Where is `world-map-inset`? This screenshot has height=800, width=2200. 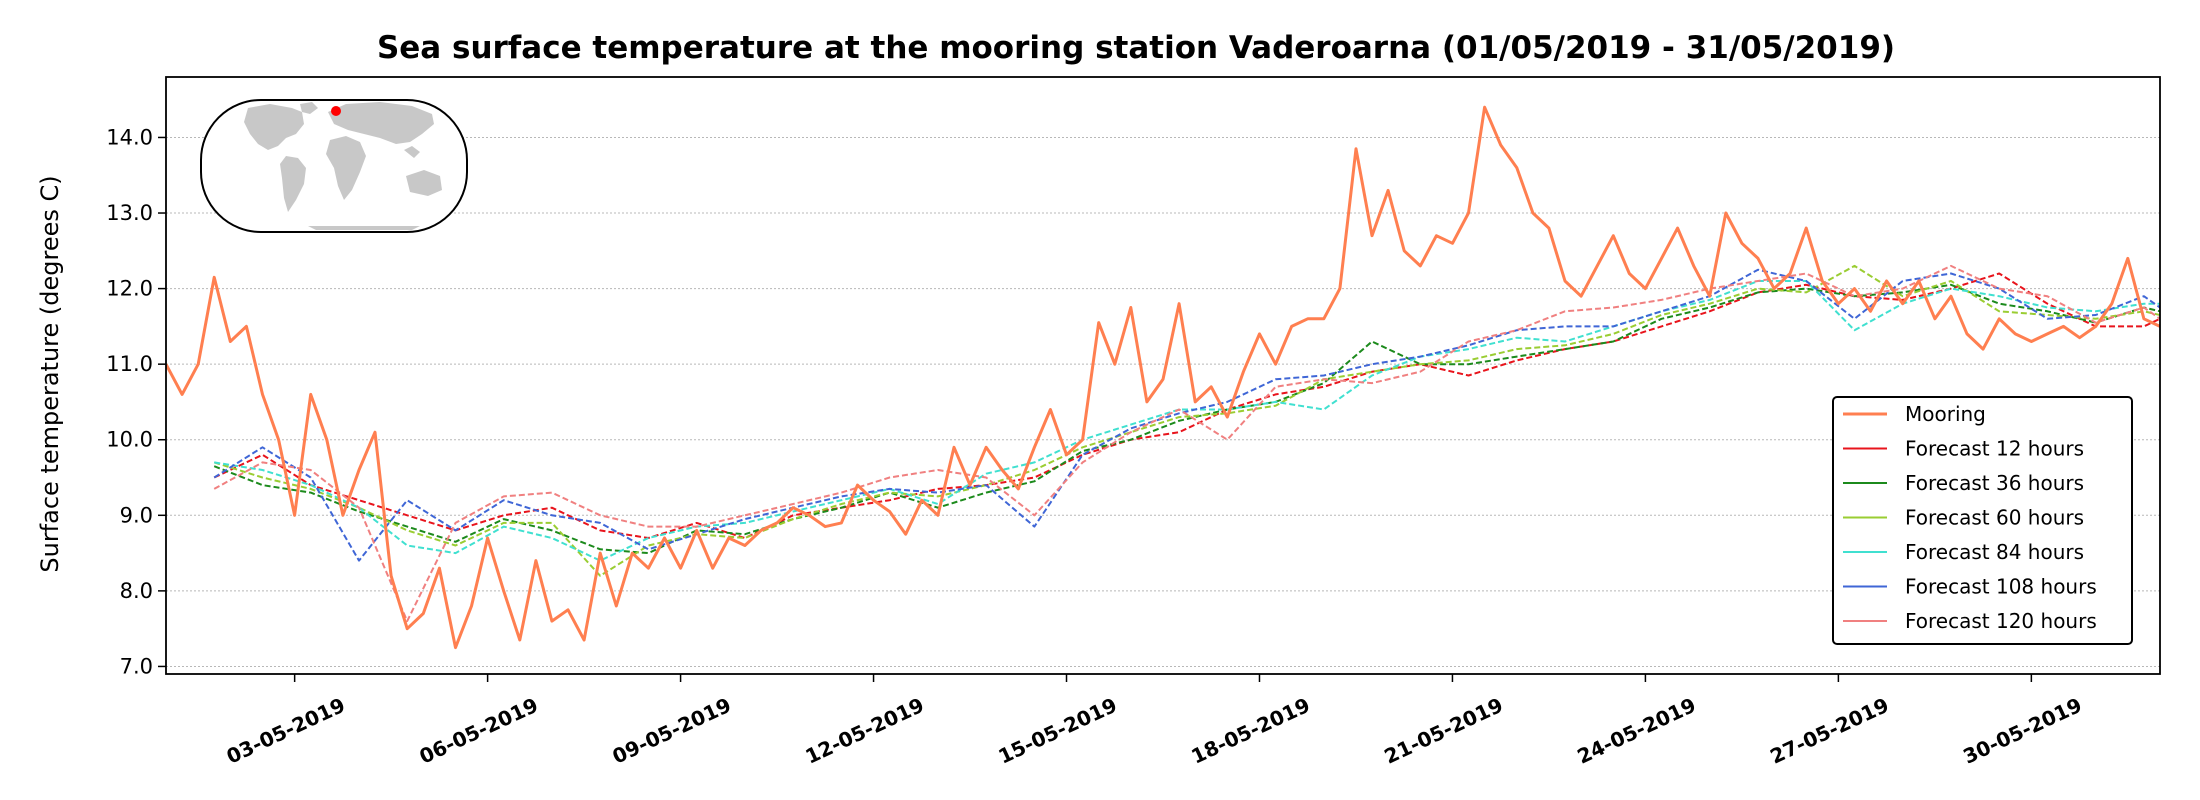 world-map-inset is located at coordinates (334, 166).